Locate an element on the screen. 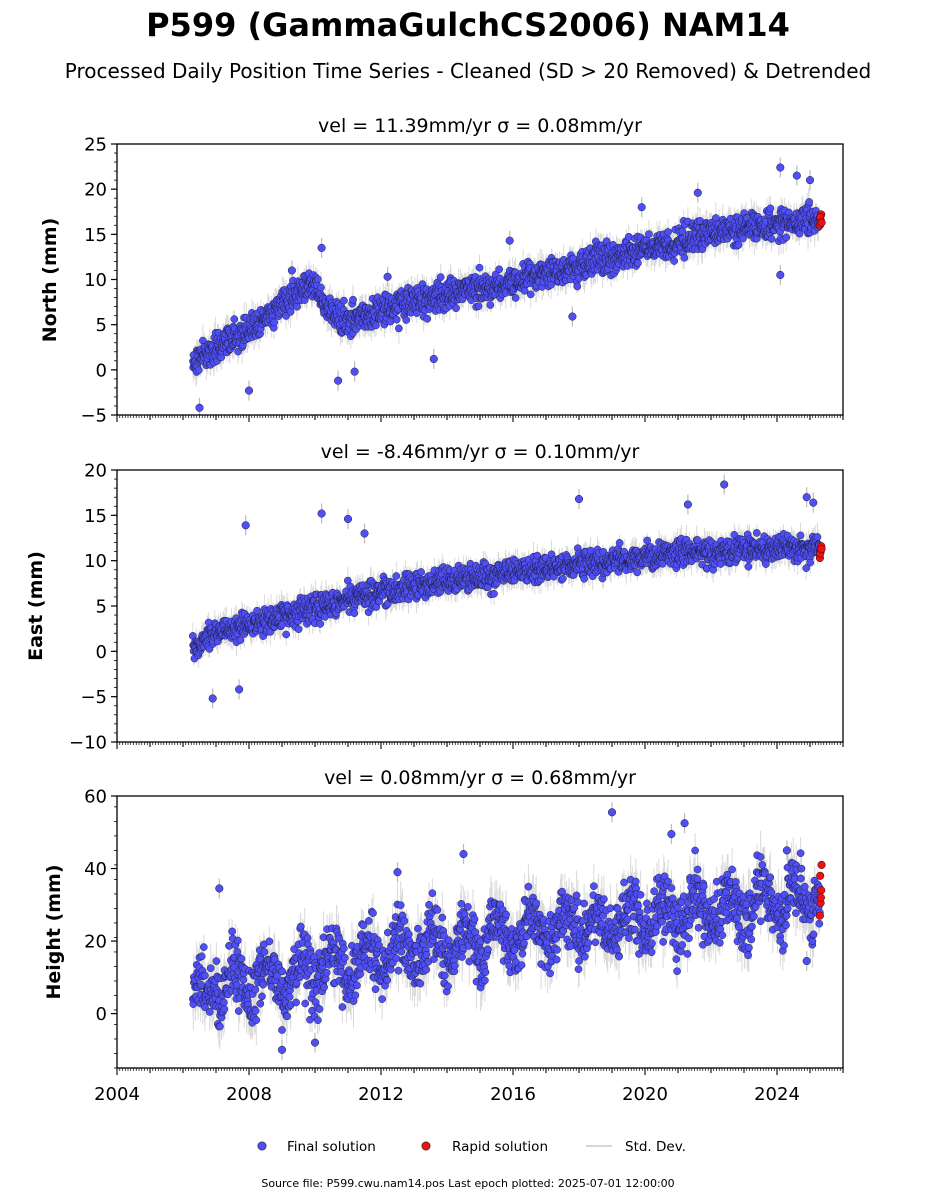  y-tick-label: 0 is located at coordinates (101, 370).